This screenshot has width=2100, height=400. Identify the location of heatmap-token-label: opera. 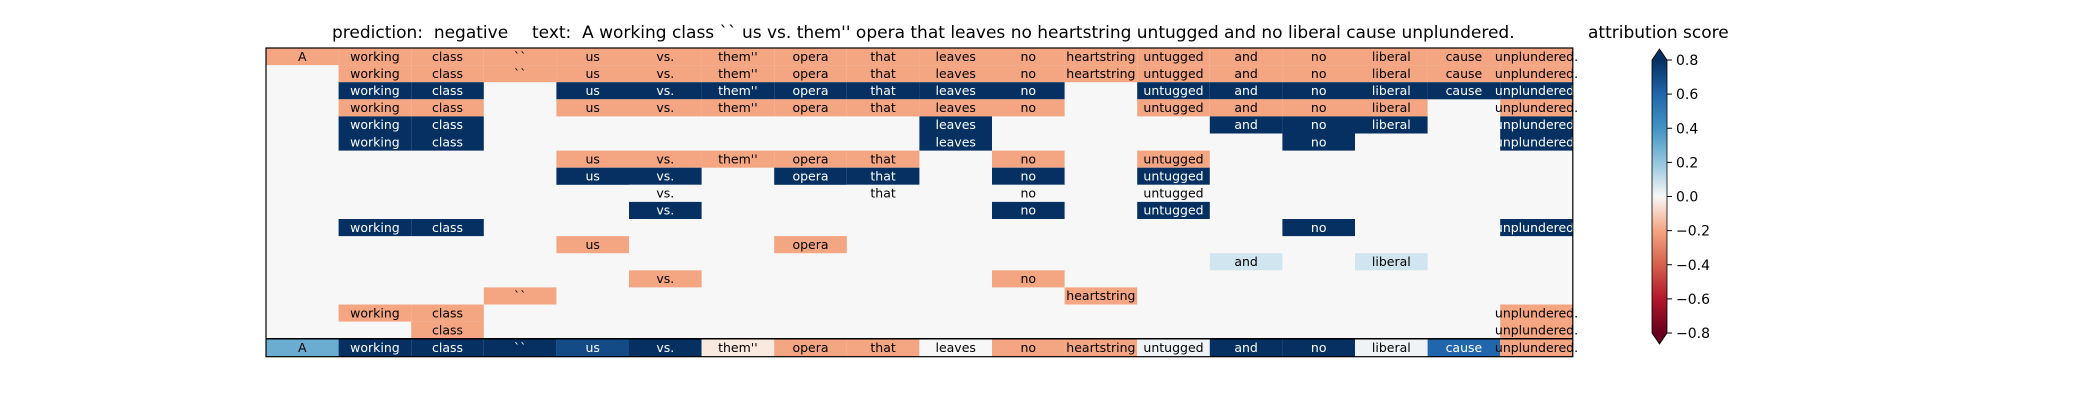
(810, 73).